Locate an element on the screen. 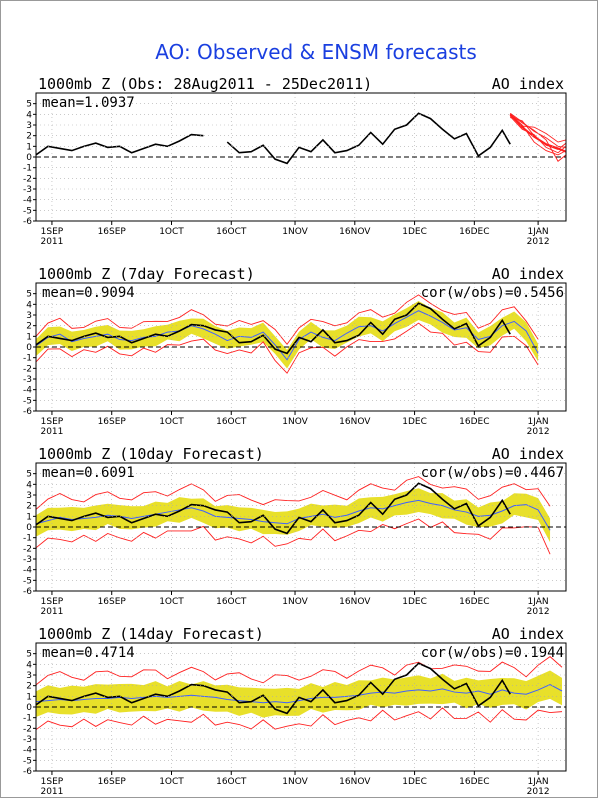 This screenshot has width=600, height=800. correlation-label: cor(w/obs)=0.1944 is located at coordinates (492, 653).